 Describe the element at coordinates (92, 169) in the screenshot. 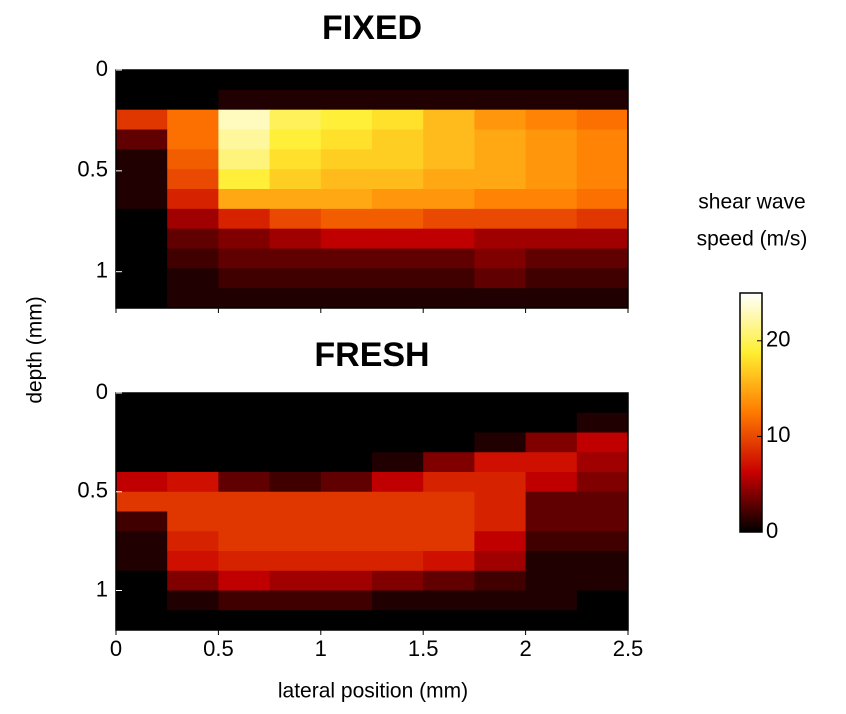

I see `y-tick-label: 0.5` at that location.